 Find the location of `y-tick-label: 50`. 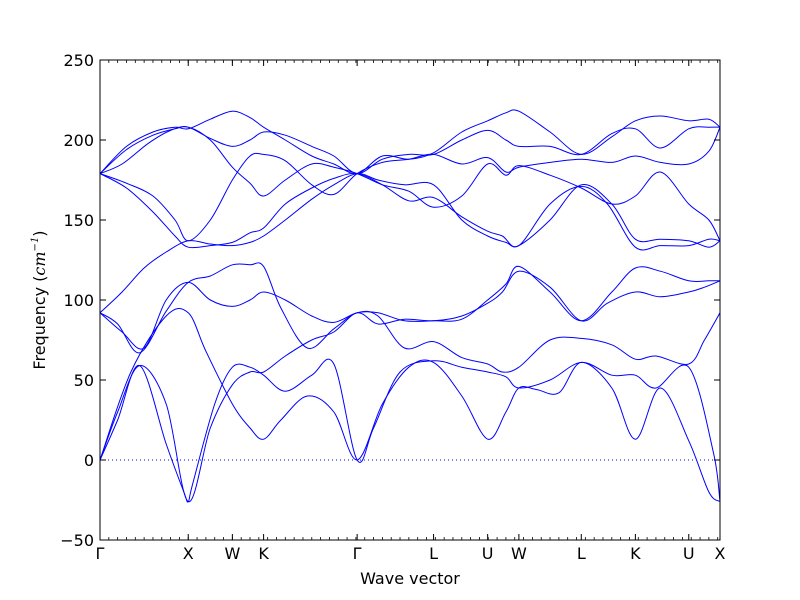

y-tick-label: 50 is located at coordinates (84, 380).